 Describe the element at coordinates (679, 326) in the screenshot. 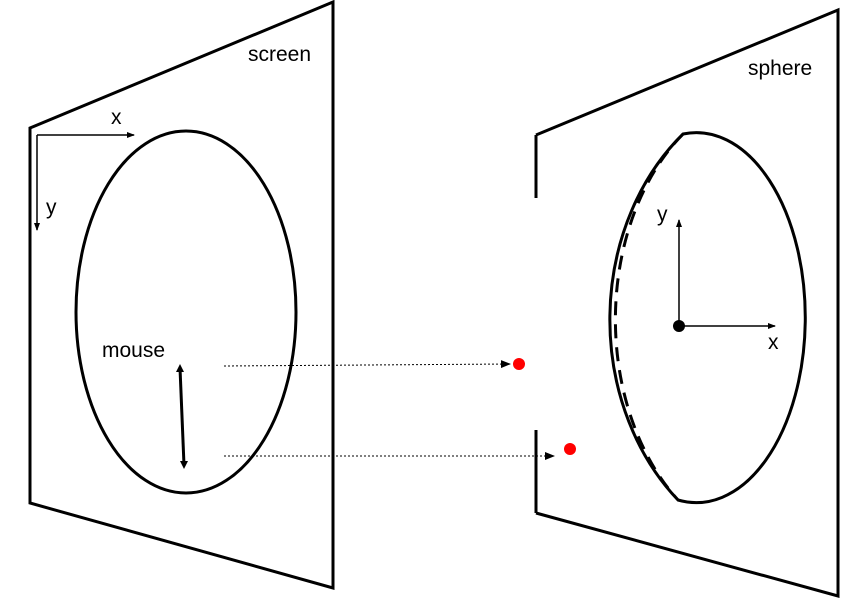

I see `sphere-center-point` at that location.